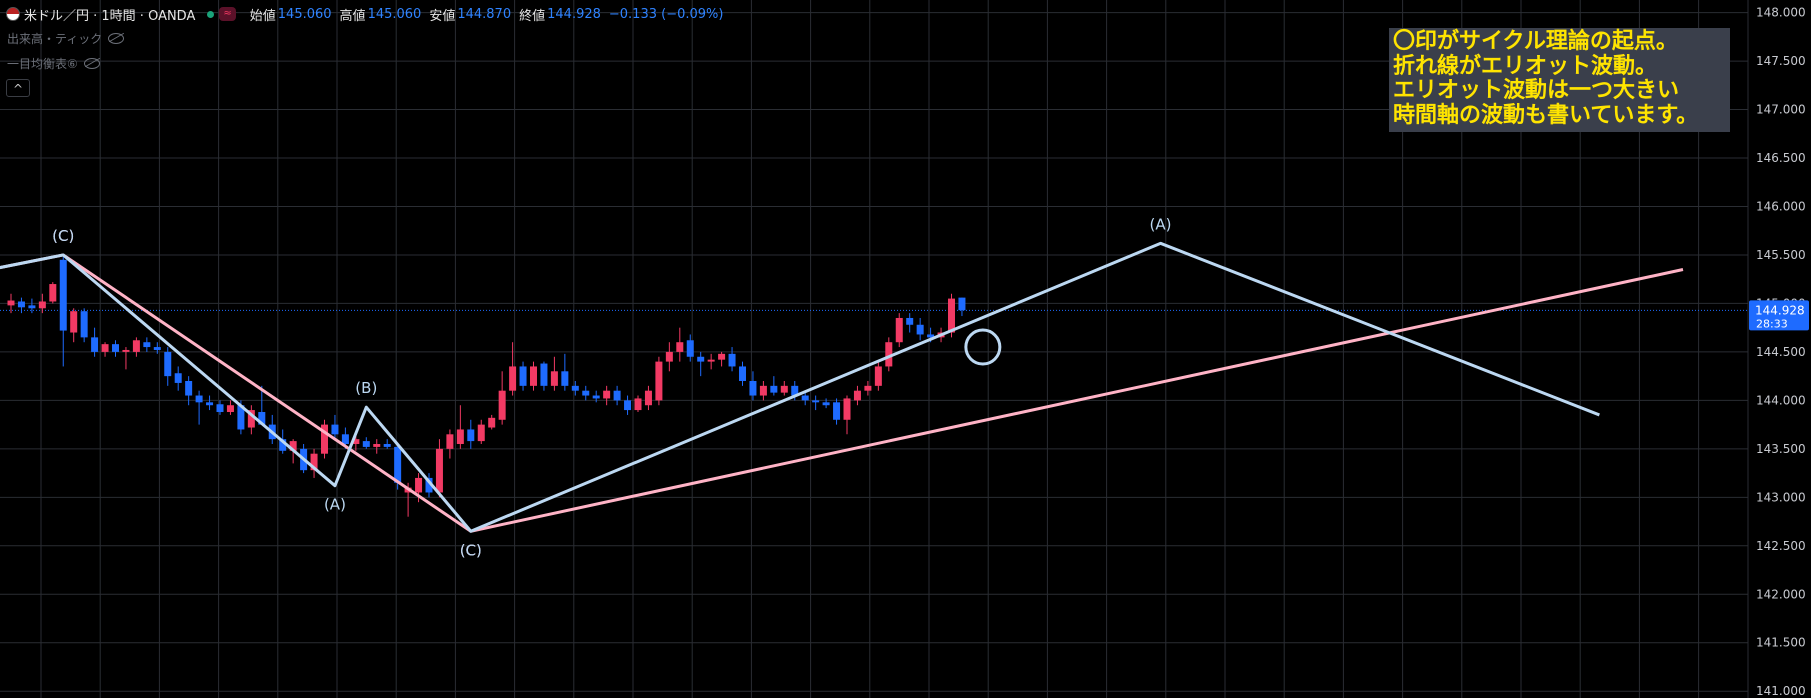 This screenshot has height=698, width=1811. What do you see at coordinates (110, 16) in the screenshot?
I see `symbol-title: 米ドル／円 · 1時間 · OANDA` at bounding box center [110, 16].